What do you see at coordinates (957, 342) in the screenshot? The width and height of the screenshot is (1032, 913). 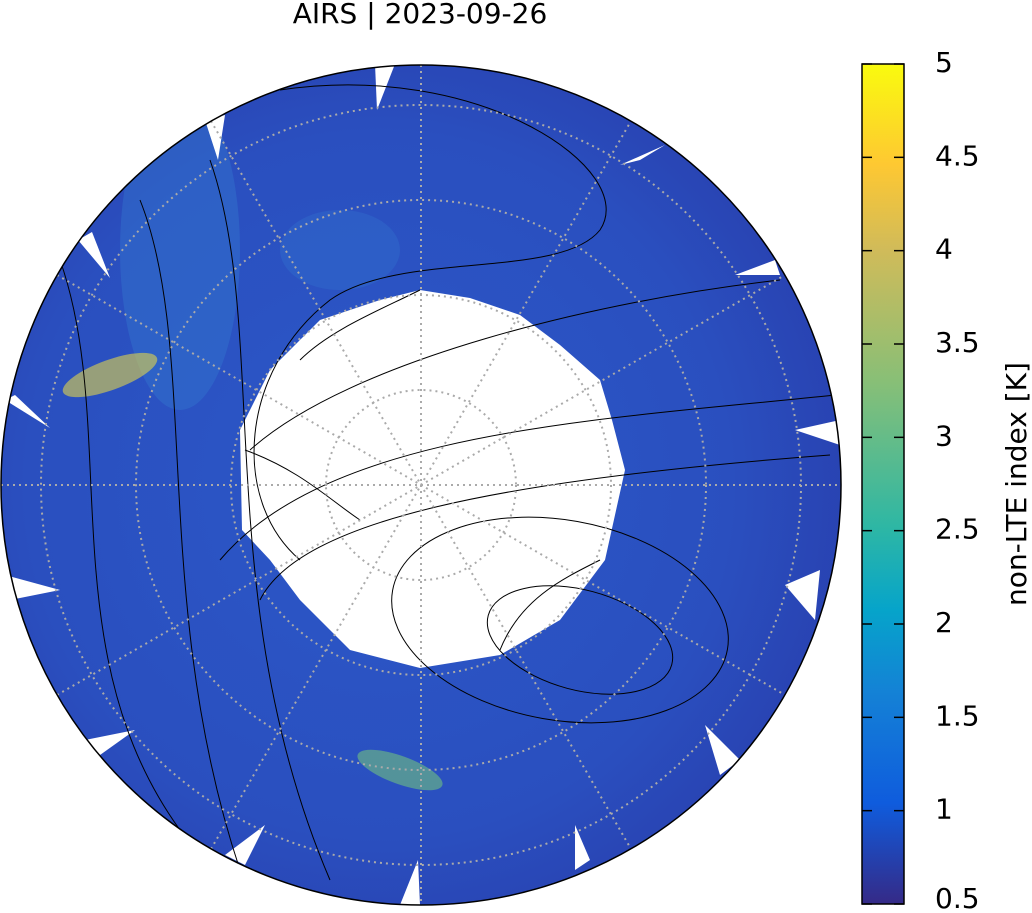 I see `tick-label: 3.5` at bounding box center [957, 342].